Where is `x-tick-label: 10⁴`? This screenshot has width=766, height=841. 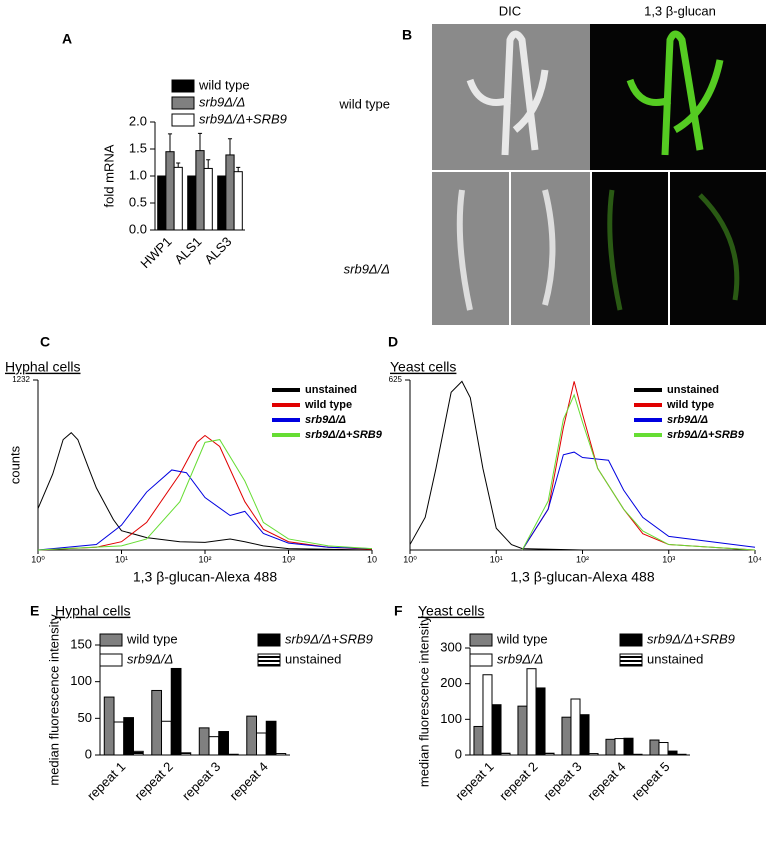
x-tick-label: 10⁴ is located at coordinates (755, 559).